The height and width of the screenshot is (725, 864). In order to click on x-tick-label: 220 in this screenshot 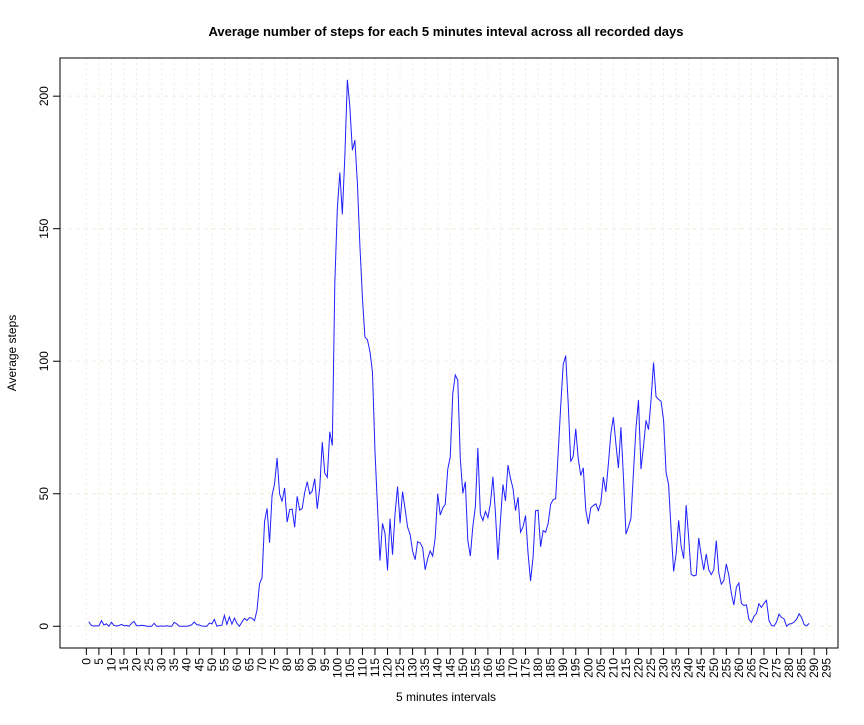, I will do `click(638, 668)`.